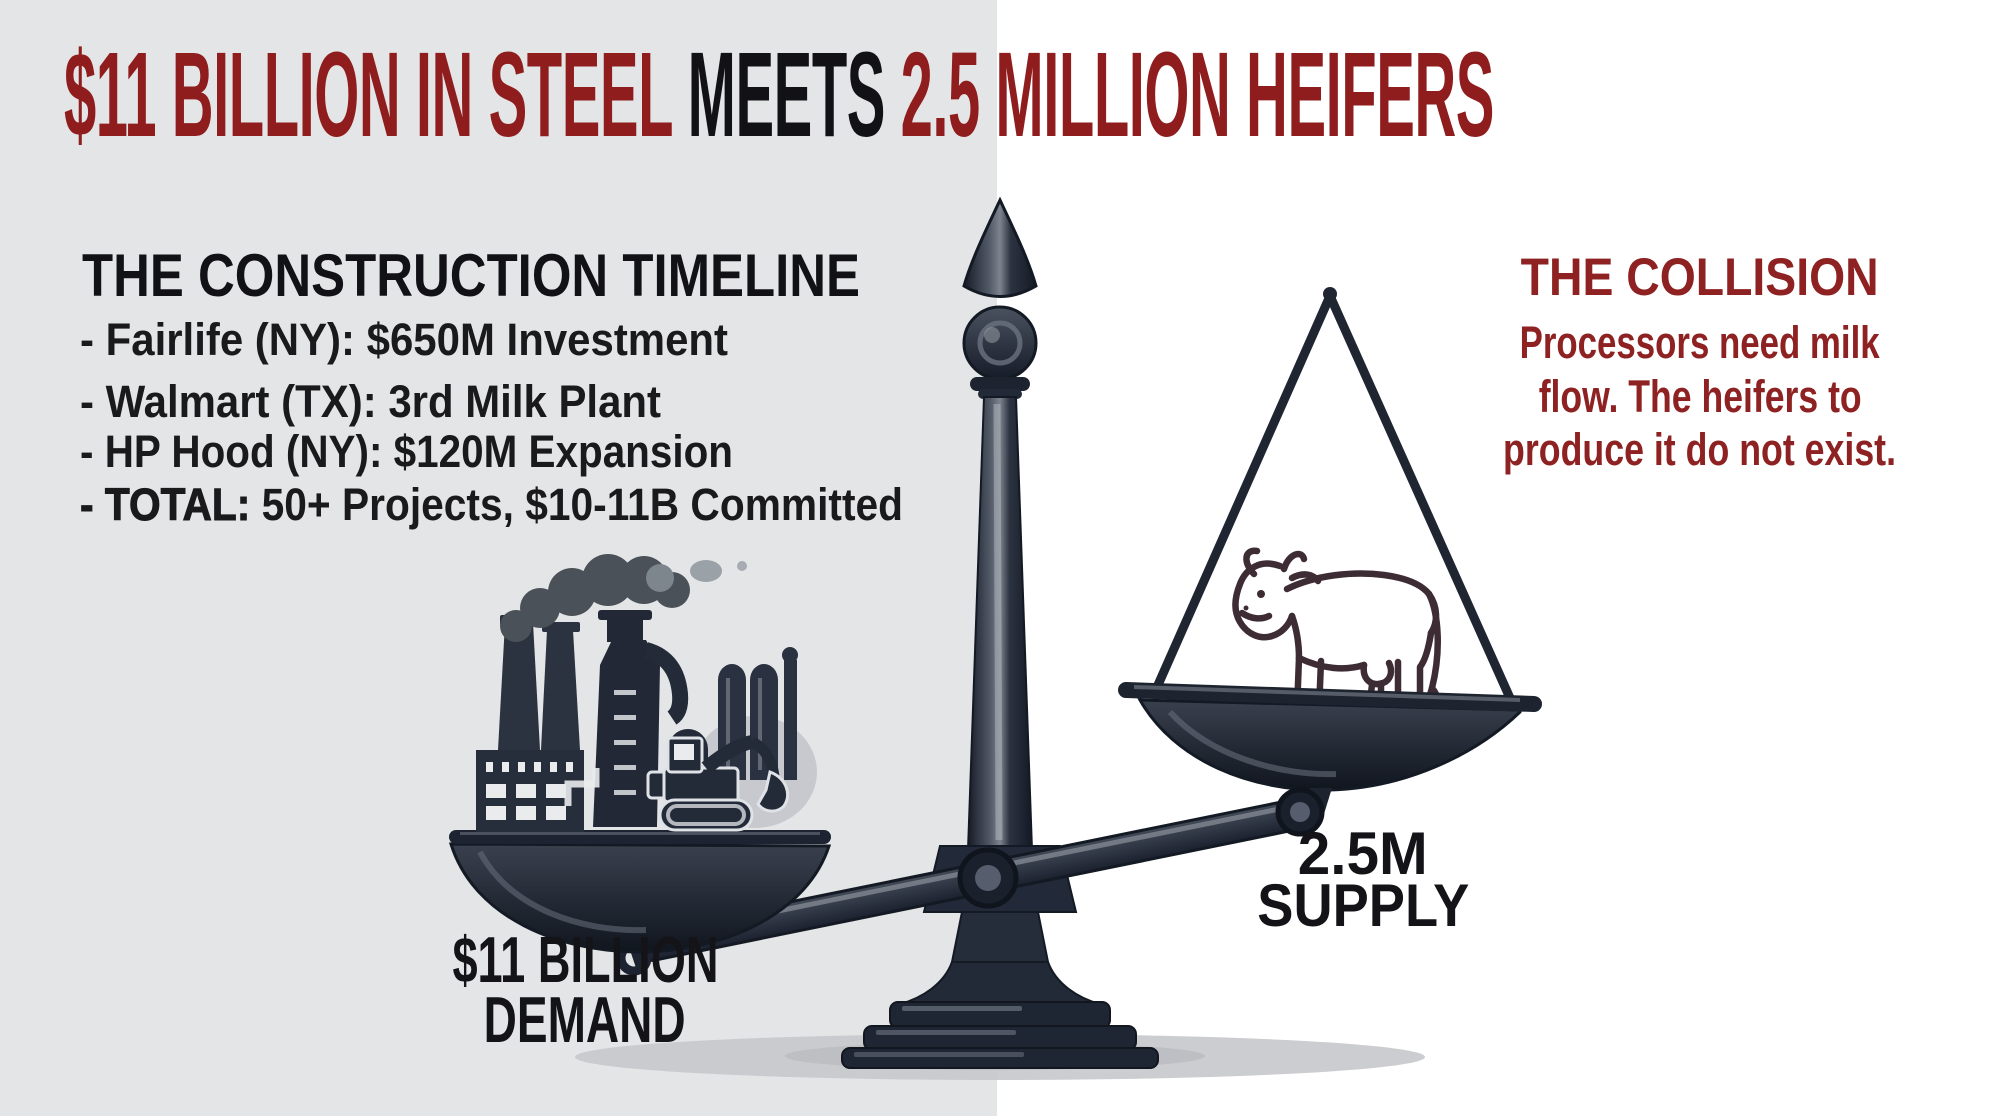  Describe the element at coordinates (1000, 247) in the screenshot. I see `finial-spear-icon` at that location.